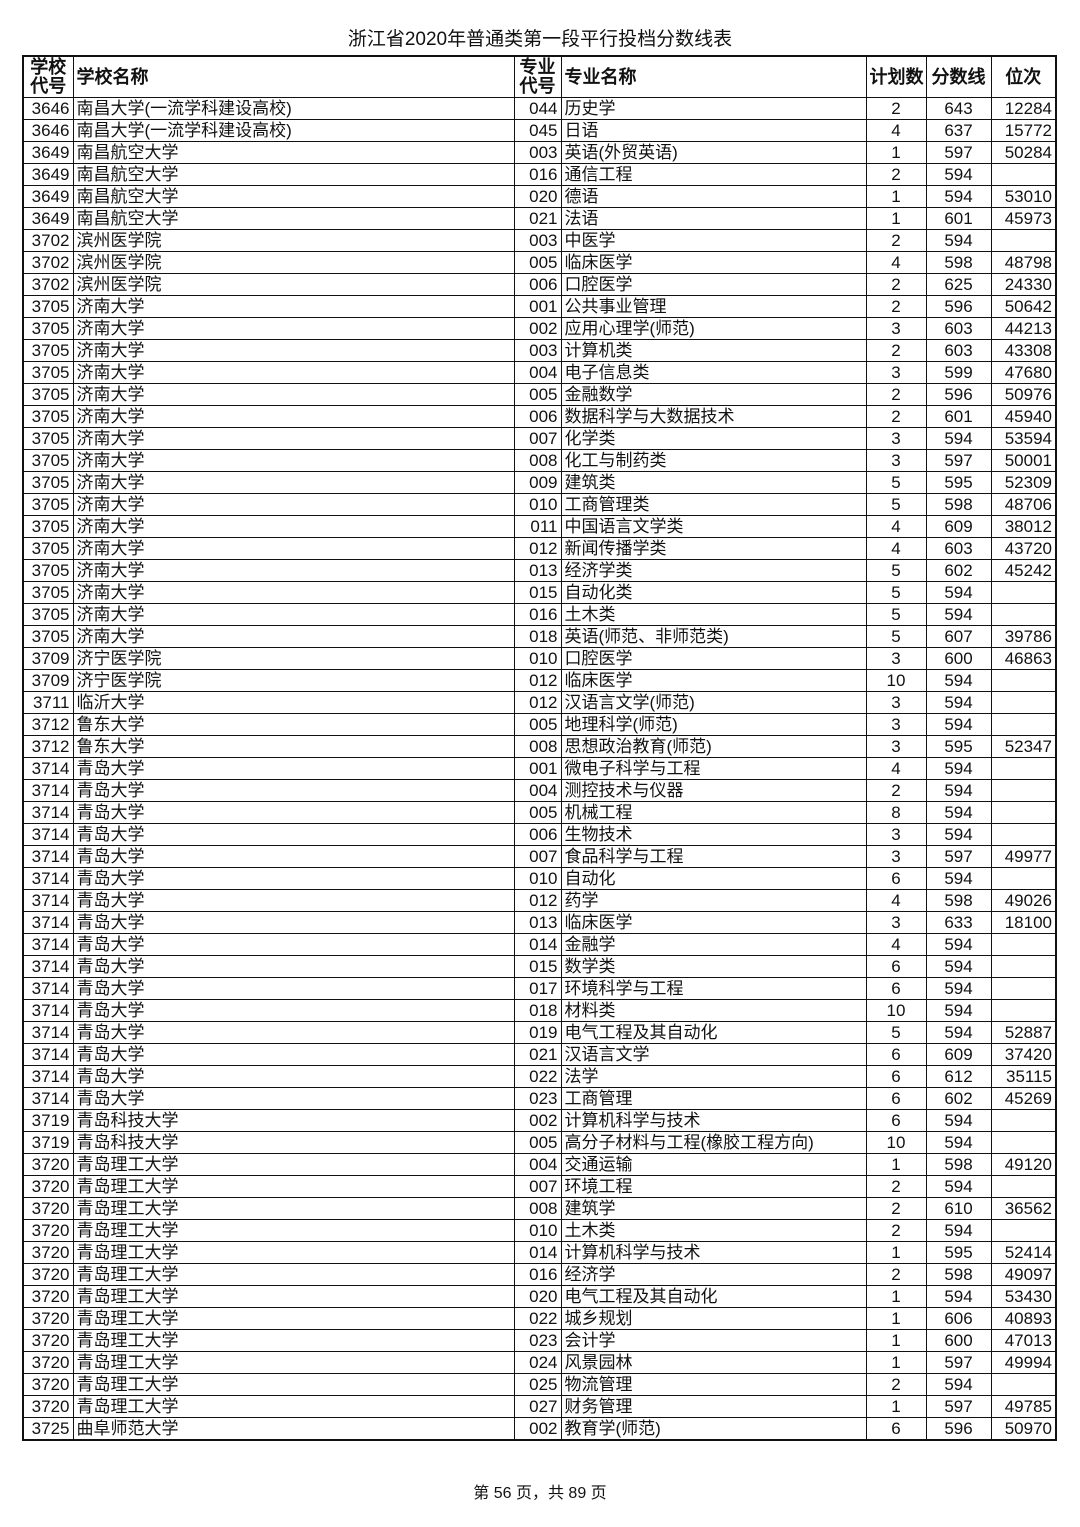 This screenshot has height=1527, width=1080. Describe the element at coordinates (539, 746) in the screenshot. I see `table-row: 3712 鲁东大学 008 思想政治教育(师范) 3 595 52347` at that location.